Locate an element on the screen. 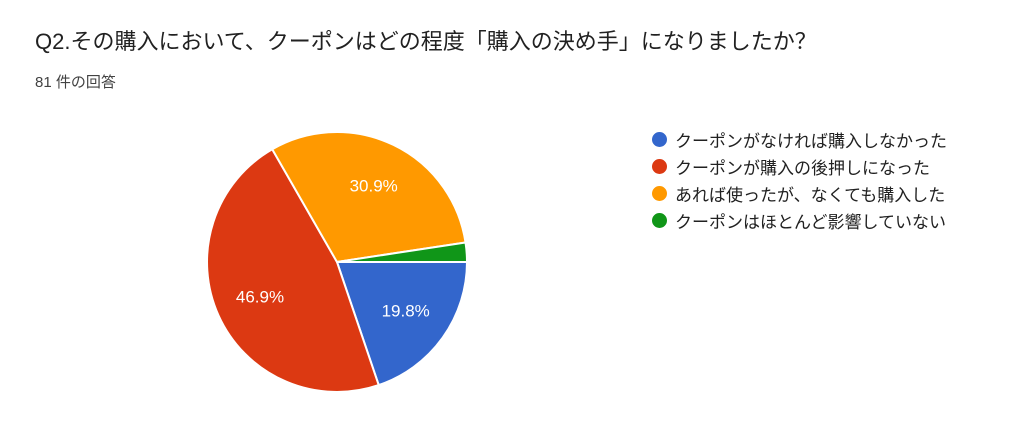 This screenshot has height=431, width=1024. pie-slice-label: 19.8% is located at coordinates (406, 311).